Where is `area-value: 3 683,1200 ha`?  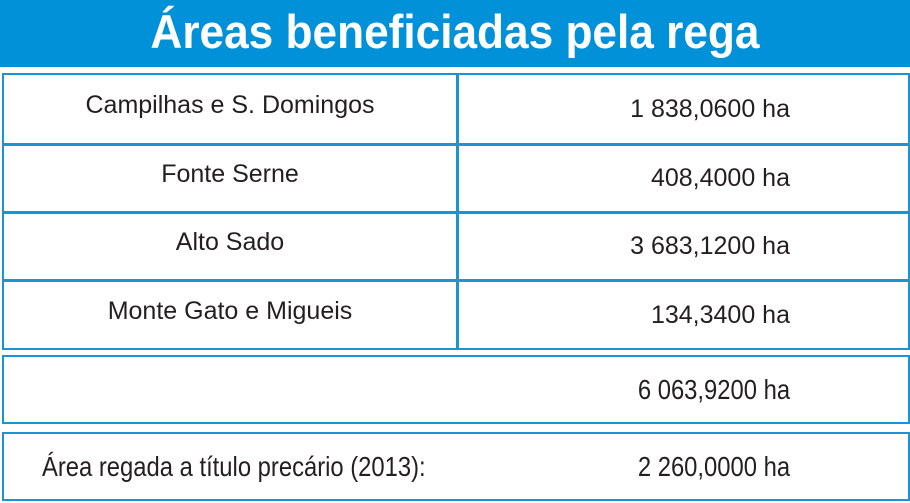 area-value: 3 683,1200 ha is located at coordinates (710, 246).